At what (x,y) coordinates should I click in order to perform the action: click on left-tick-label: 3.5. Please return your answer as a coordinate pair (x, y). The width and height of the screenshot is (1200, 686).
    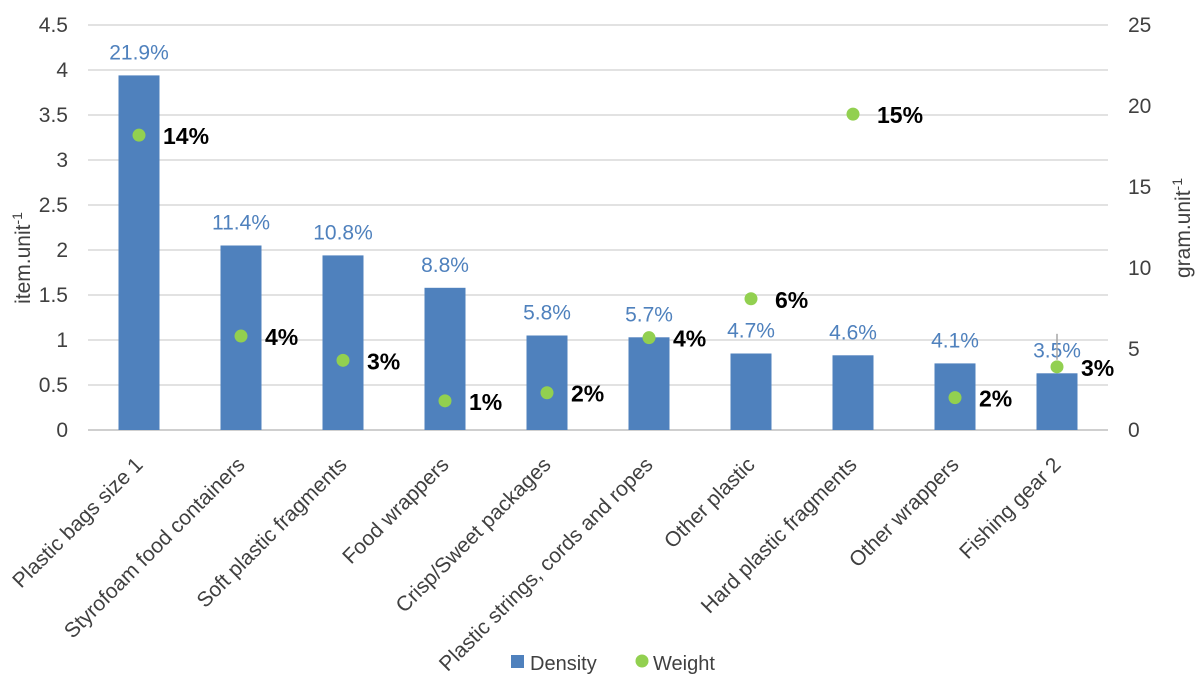
    Looking at the image, I should click on (53, 115).